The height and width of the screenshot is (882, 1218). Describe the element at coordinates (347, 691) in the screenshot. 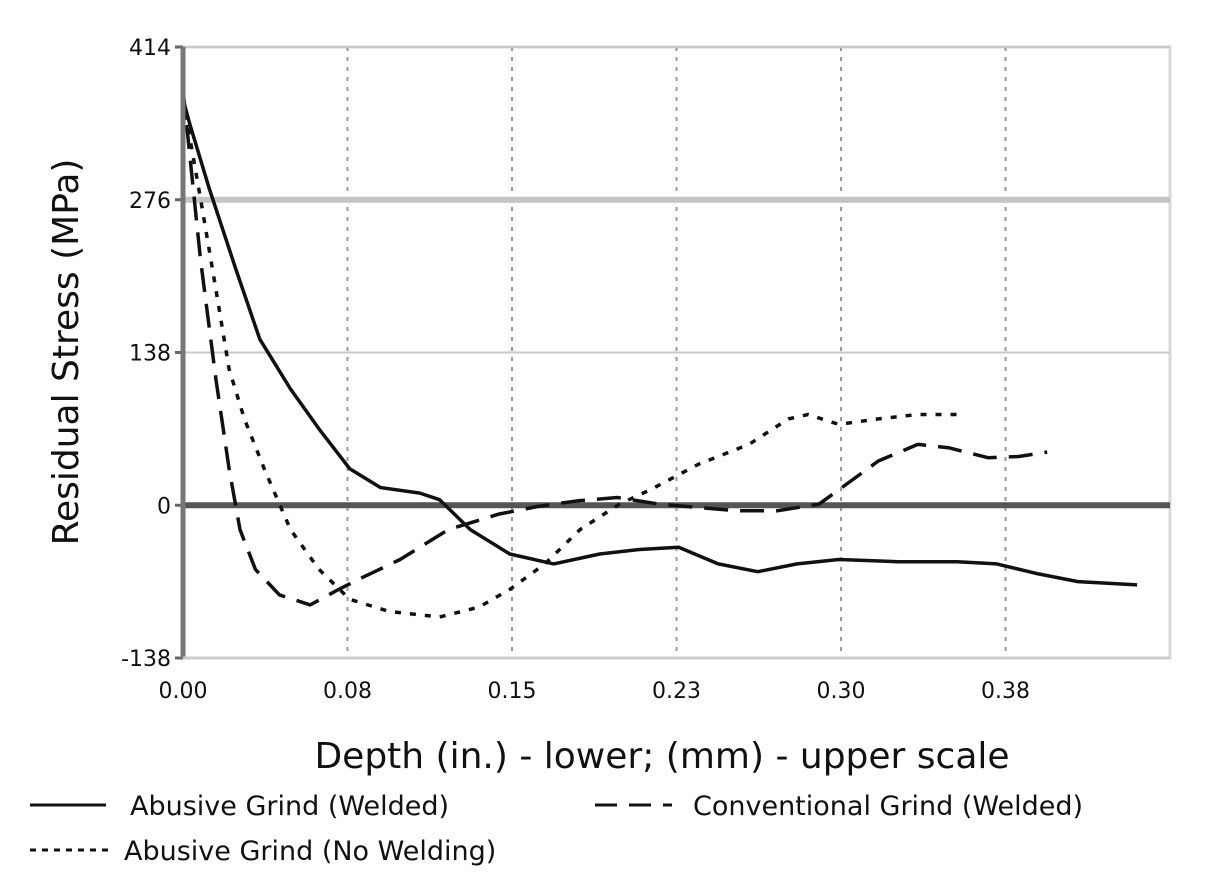

I see `x-tick-label: 0.08` at that location.